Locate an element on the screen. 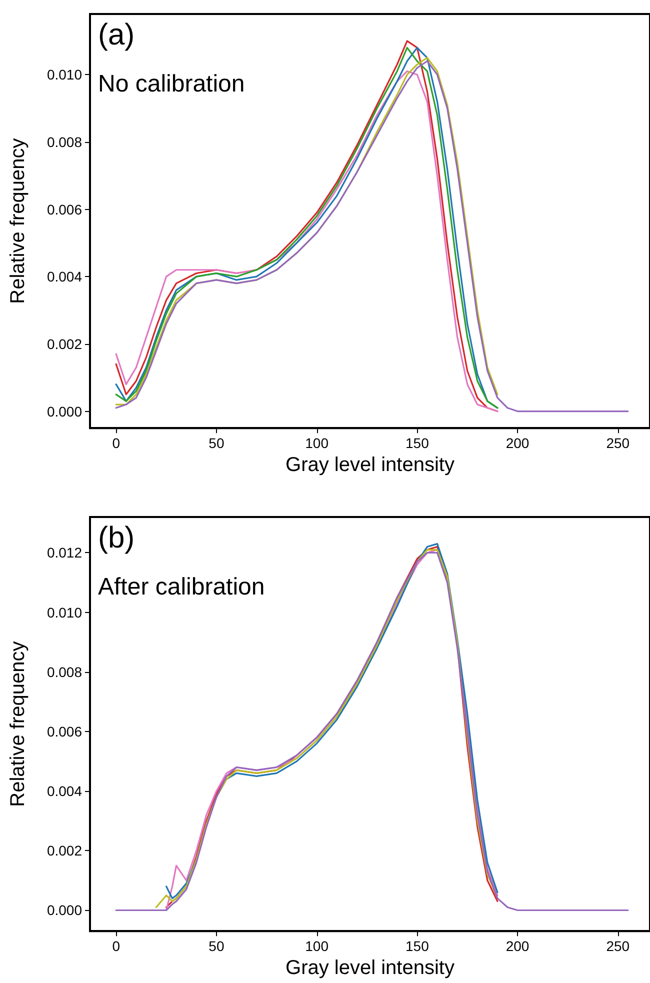  annotation: (b) is located at coordinates (116, 538).